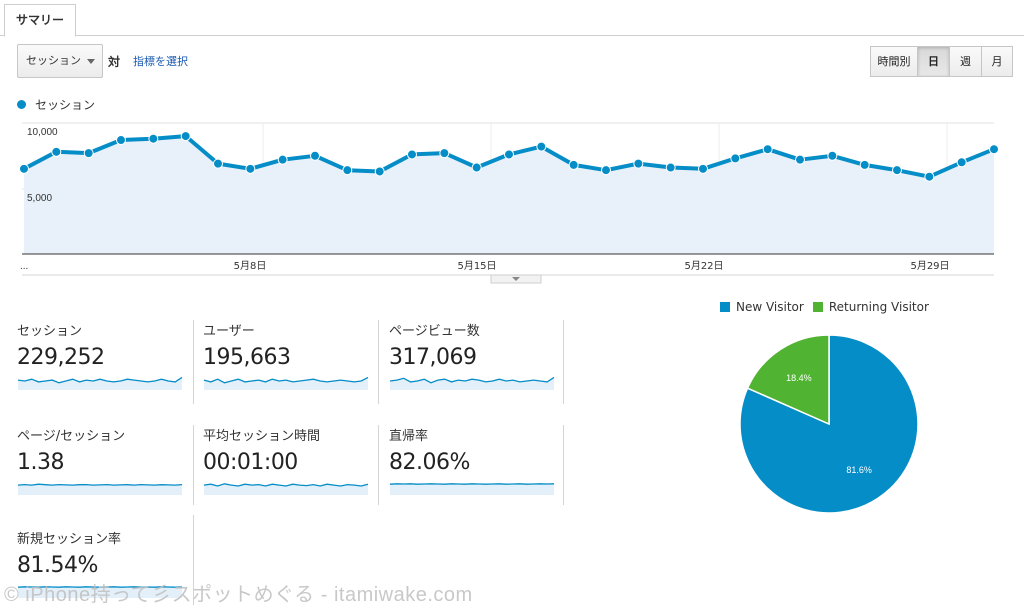  Describe the element at coordinates (107, 460) in the screenshot. I see `metric-pages-per-session: ページ/セッション 1.38` at that location.